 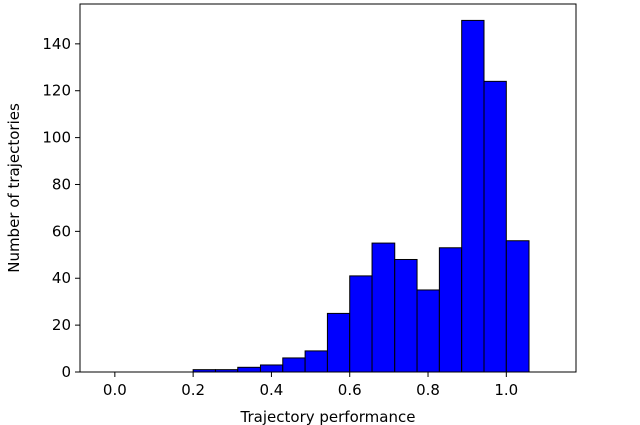 What do you see at coordinates (350, 390) in the screenshot?
I see `x-tick-label: 0.6` at bounding box center [350, 390].